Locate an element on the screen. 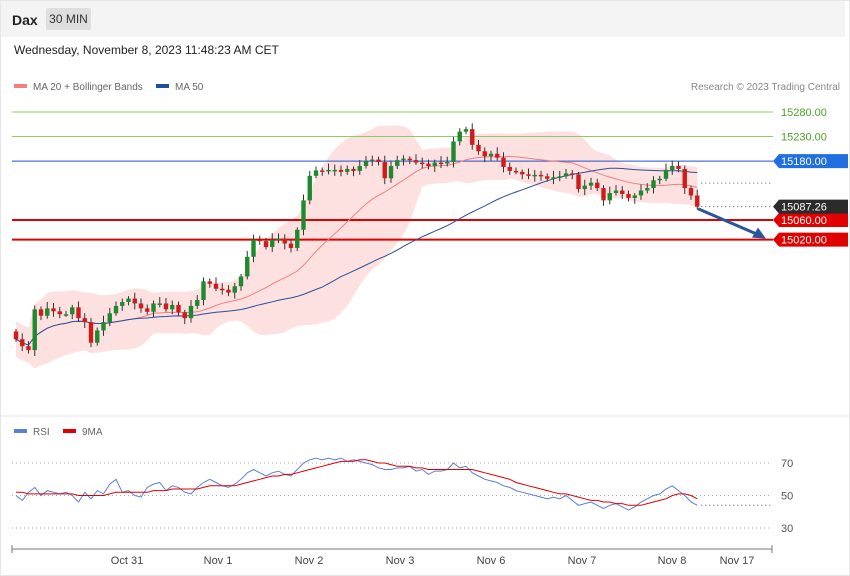  legend-9ma: 9MA is located at coordinates (83, 432).